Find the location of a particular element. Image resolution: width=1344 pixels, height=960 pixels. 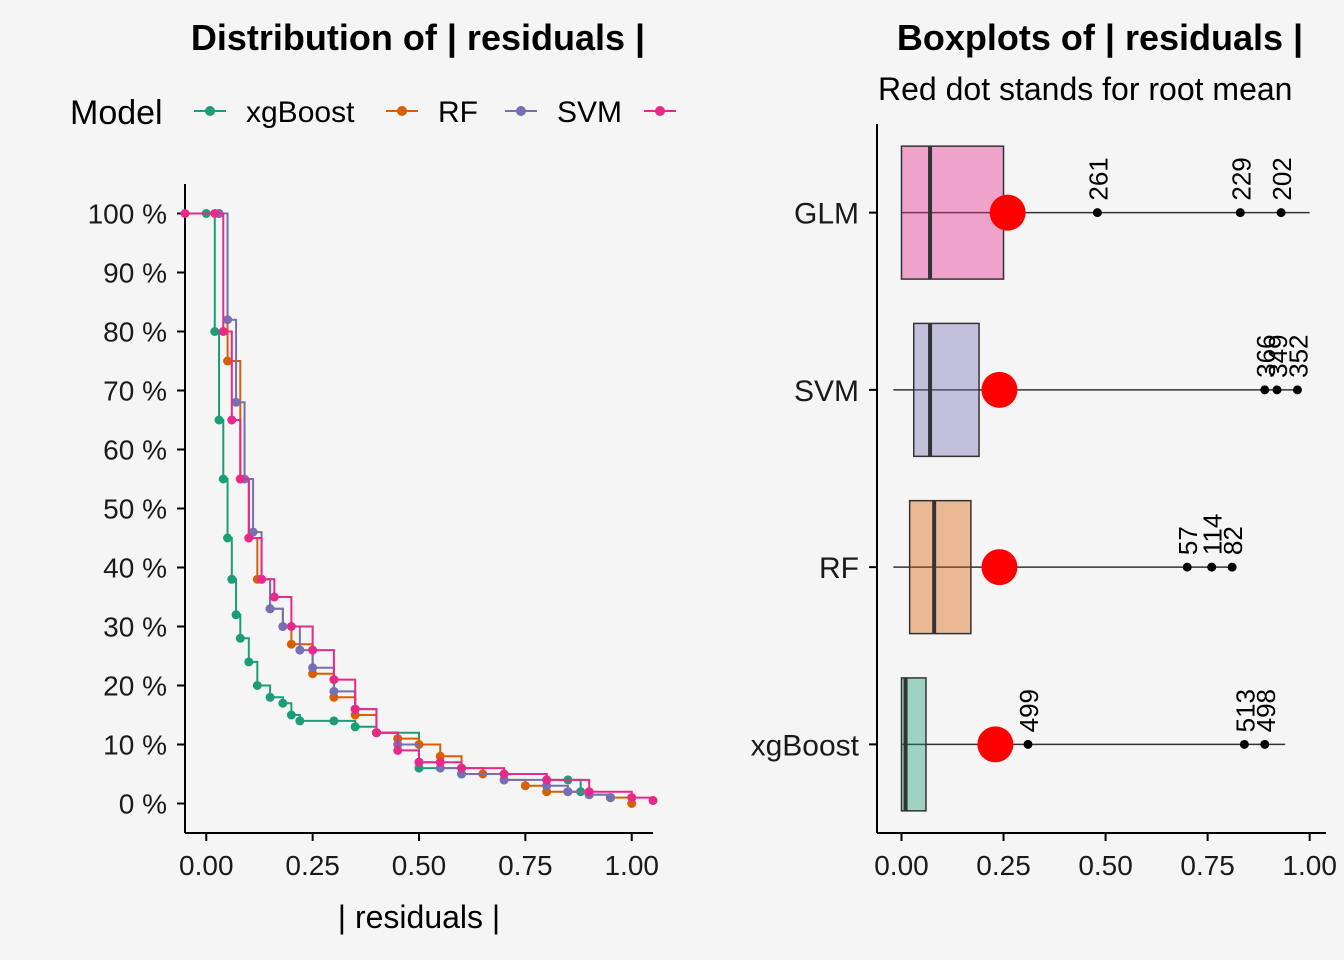

boxplot-x-tick-label: 0.25 is located at coordinates (1003, 865).